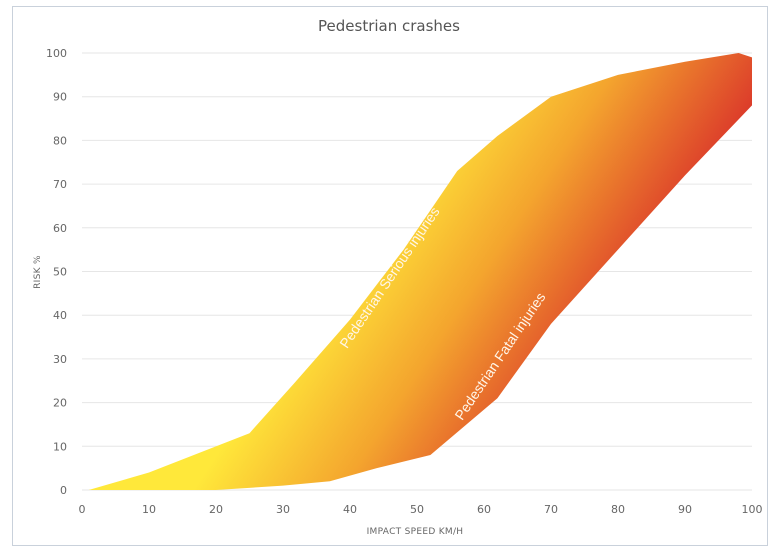  I want to click on x-tick-label: 0, so click(82, 509).